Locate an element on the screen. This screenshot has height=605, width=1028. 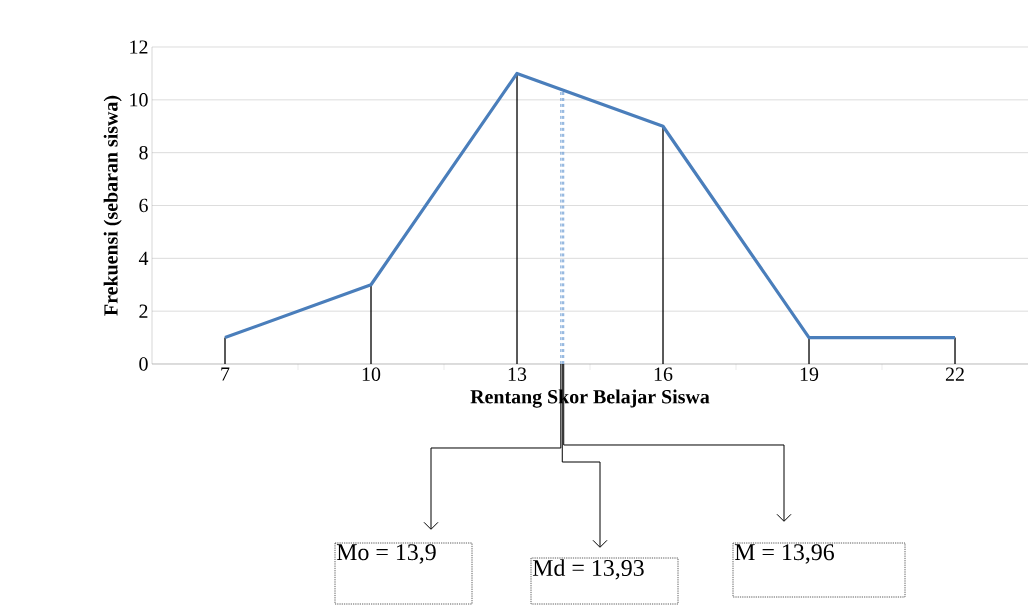
y-tick-label: 6 is located at coordinates (143, 205).